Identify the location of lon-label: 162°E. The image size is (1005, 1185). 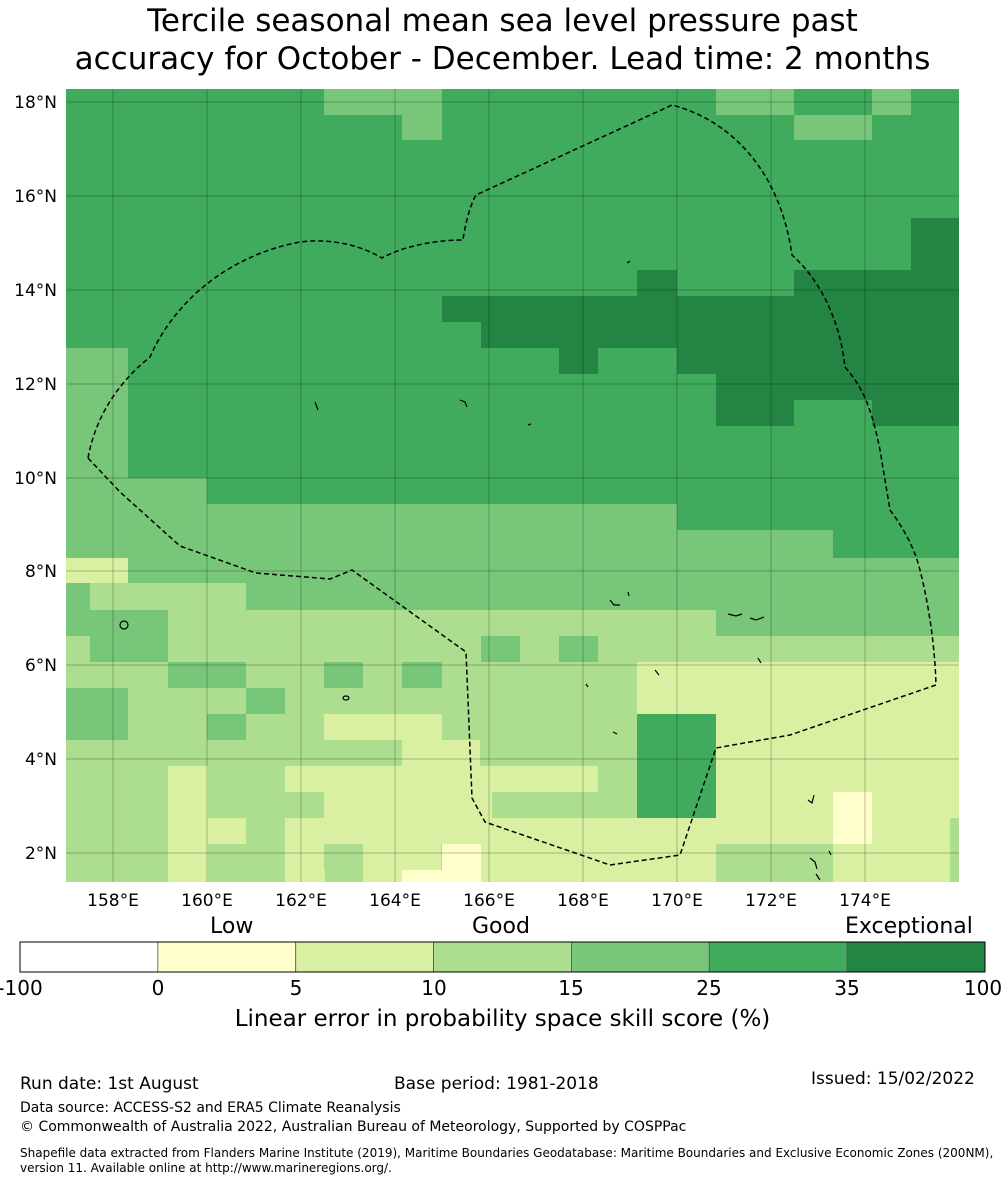
(301, 901).